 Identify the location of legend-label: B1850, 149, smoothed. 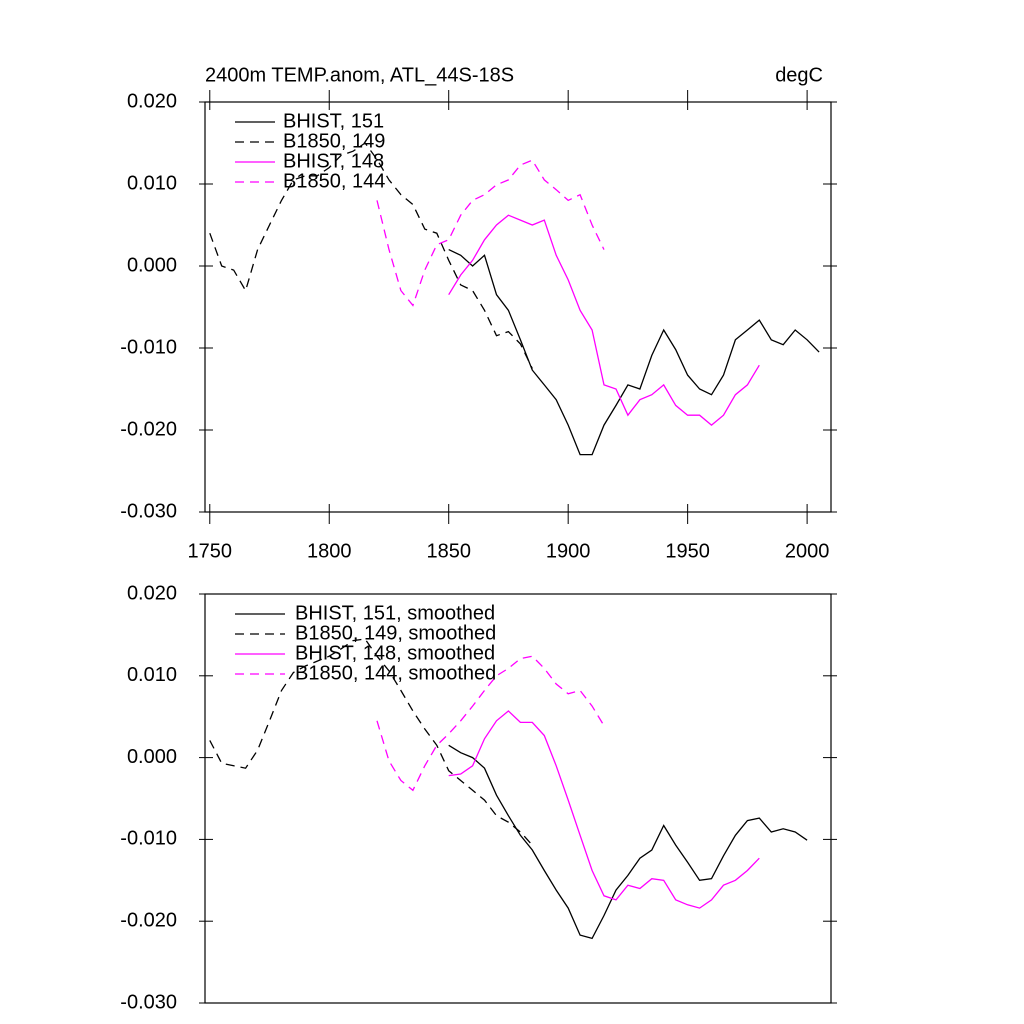
(395, 633).